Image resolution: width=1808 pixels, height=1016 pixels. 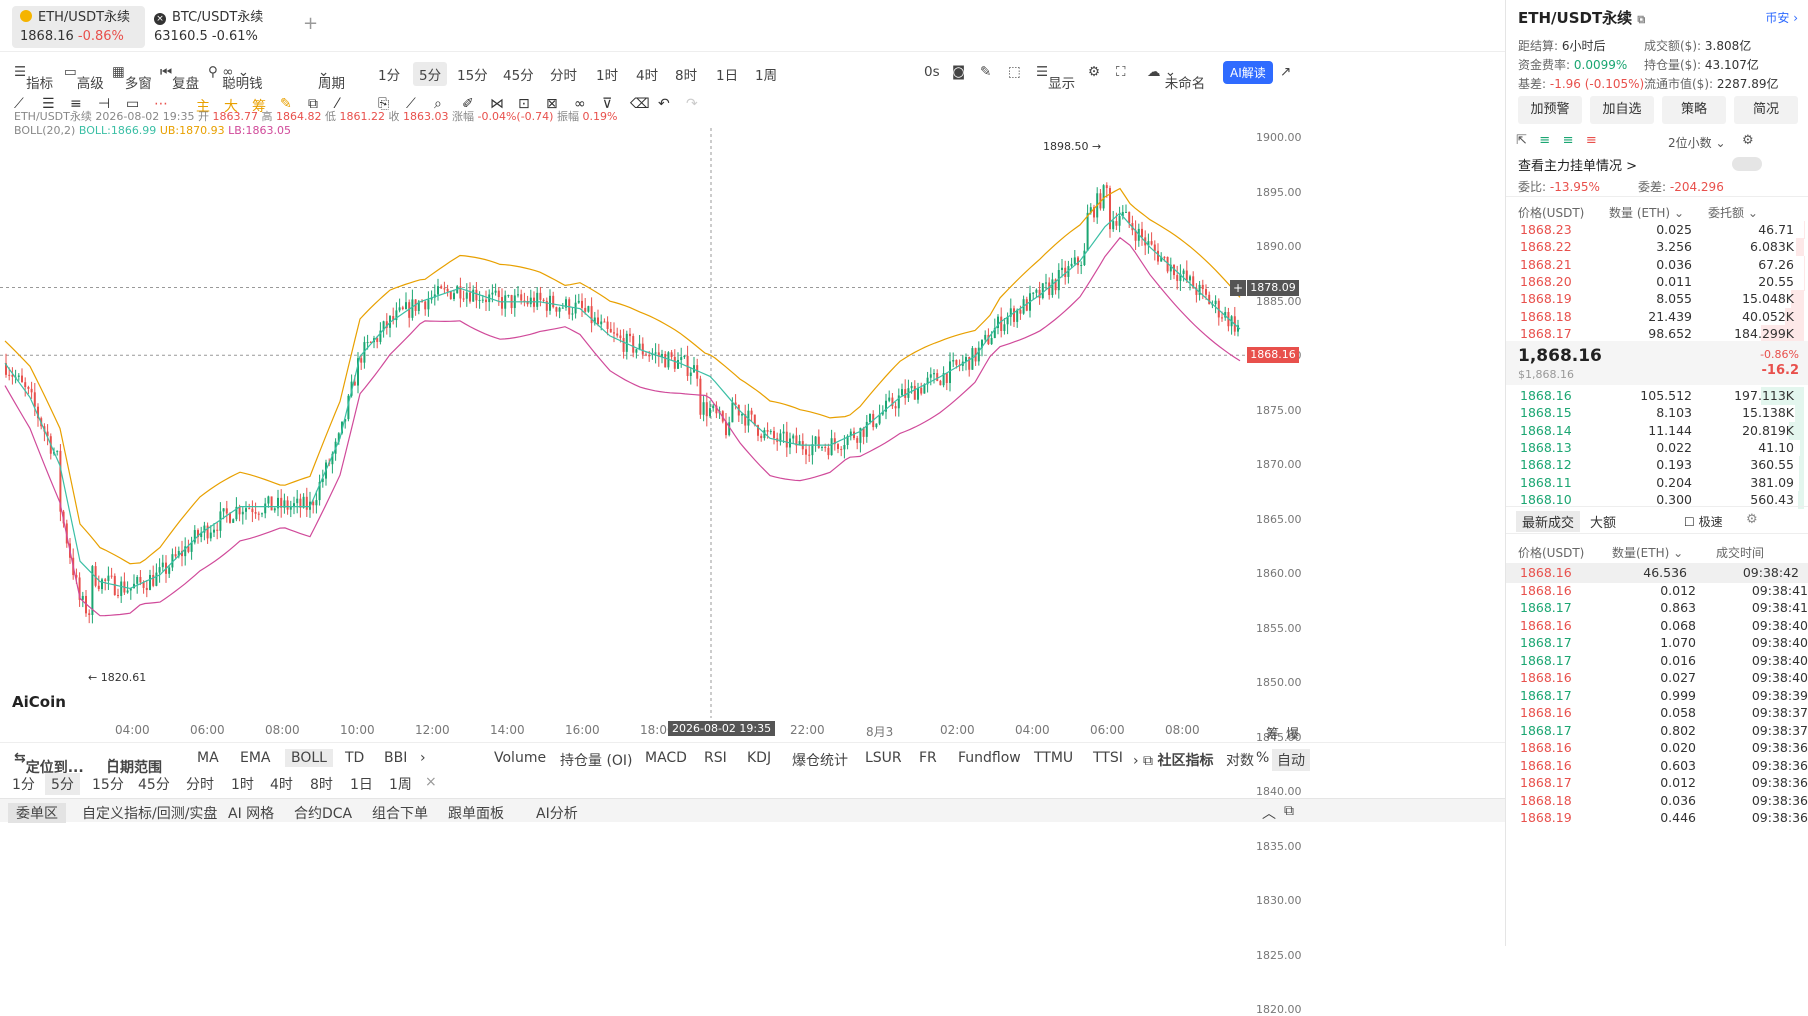 I want to click on ind-ma: MA, so click(x=208, y=758).